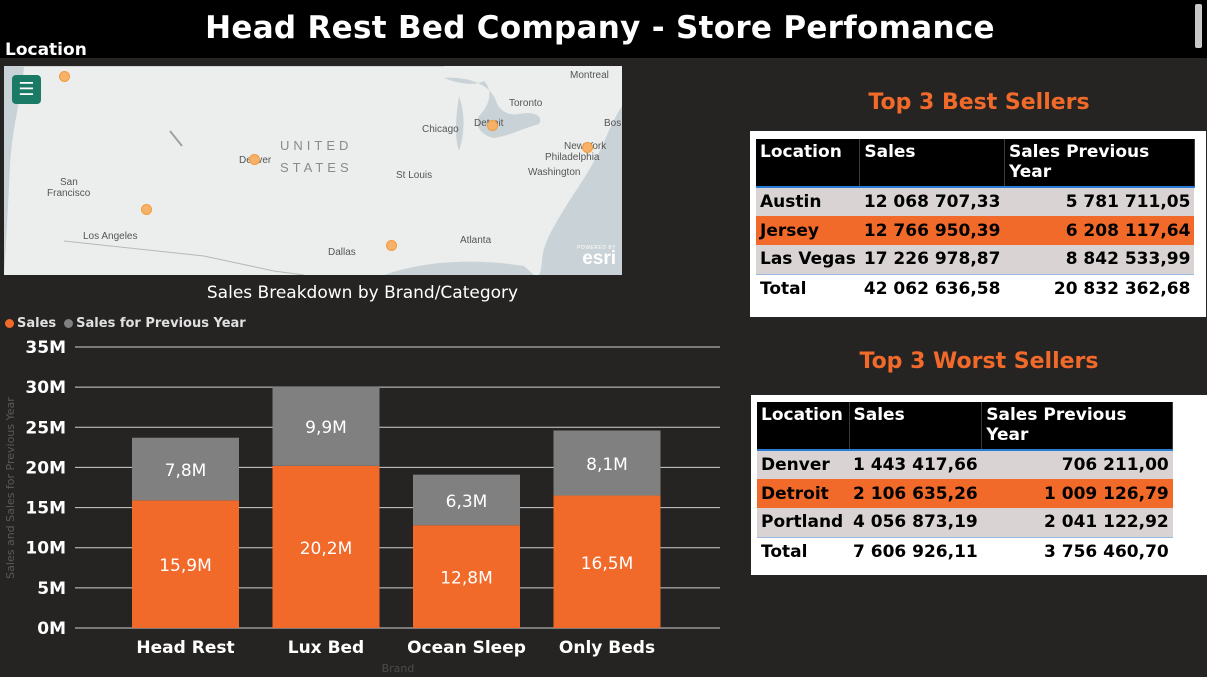  I want to click on city-label: Chicago, so click(440, 129).